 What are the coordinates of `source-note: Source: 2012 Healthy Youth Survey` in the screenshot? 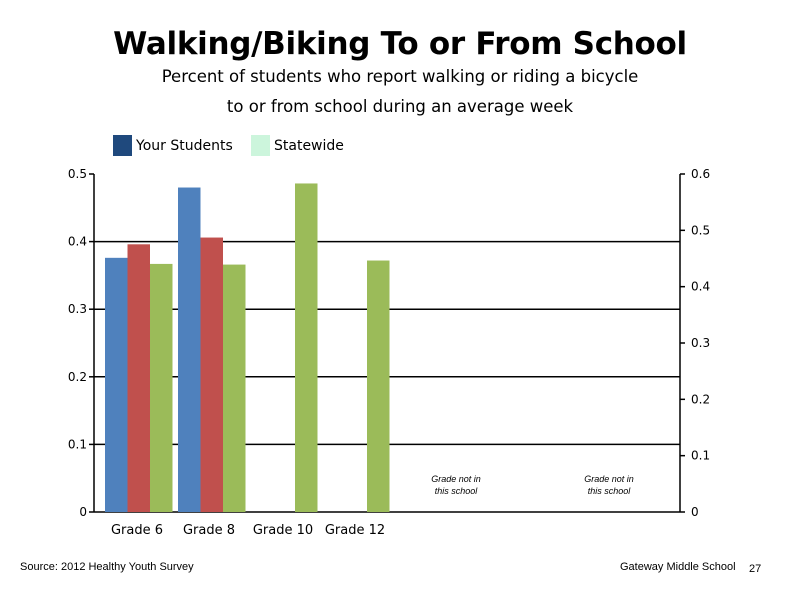 It's located at (107, 567).